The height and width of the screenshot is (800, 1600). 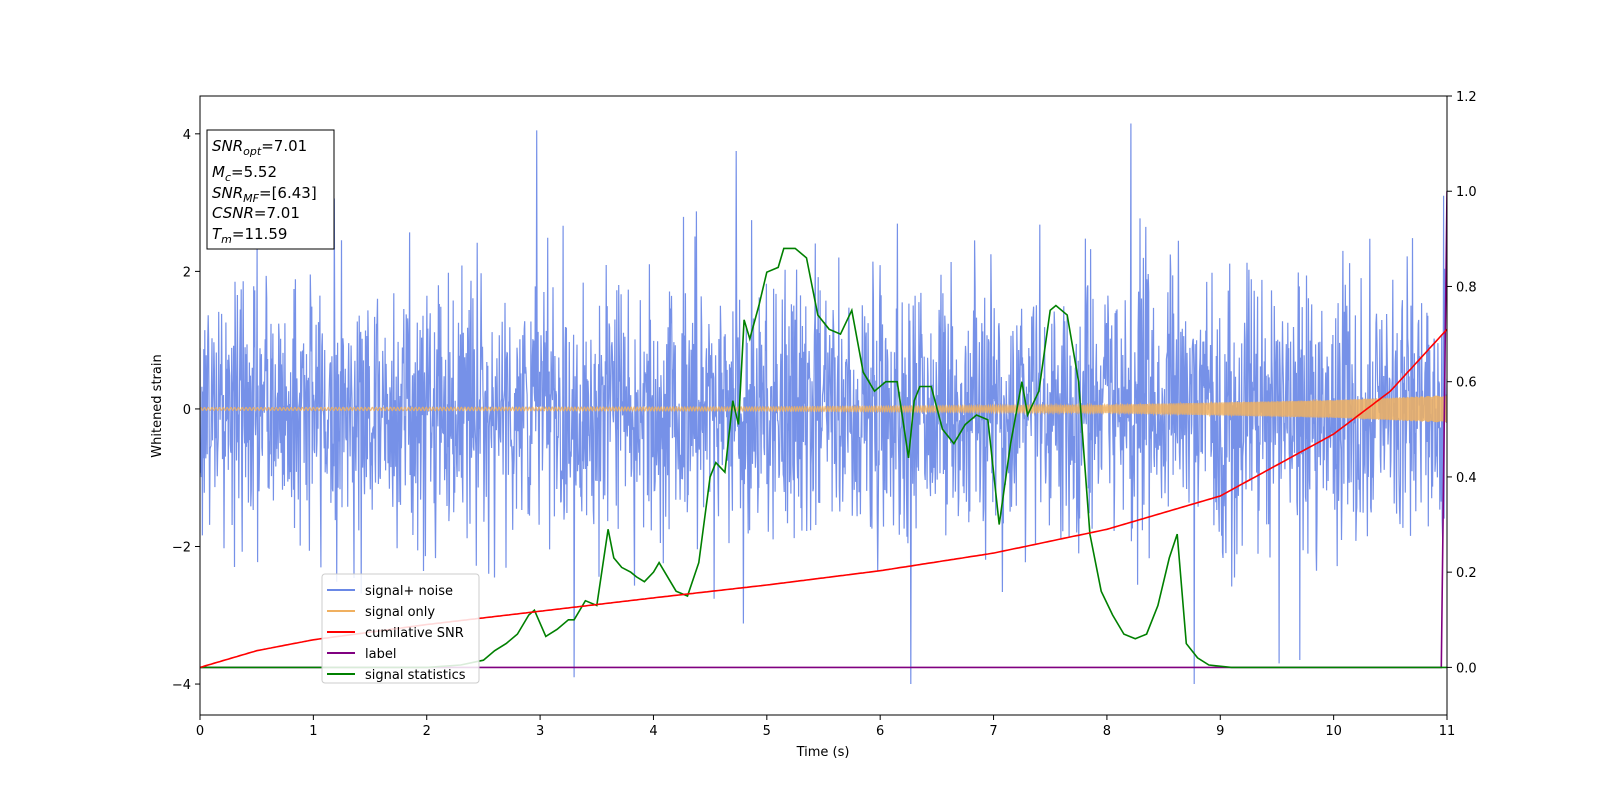 I want to click on x-tick-label: 11, so click(x=1447, y=731).